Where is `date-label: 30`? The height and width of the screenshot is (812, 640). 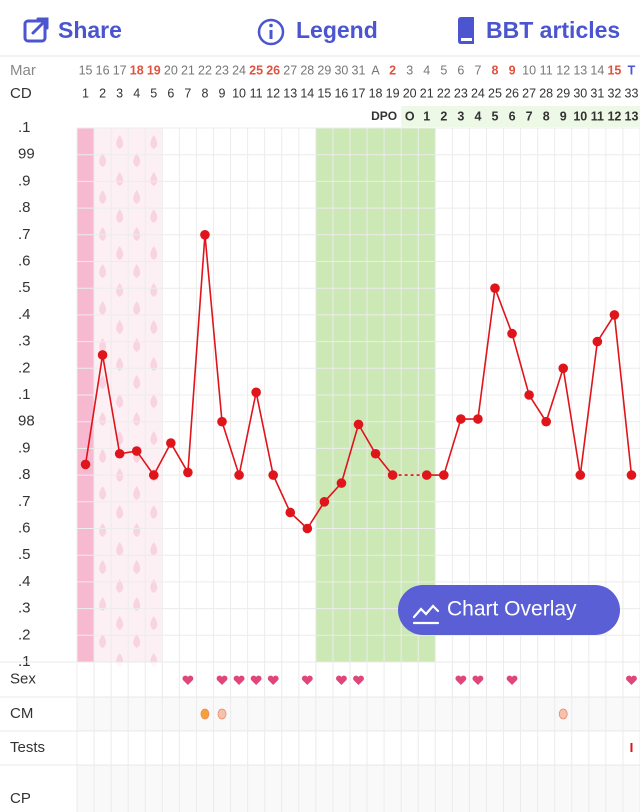 date-label: 30 is located at coordinates (341, 70).